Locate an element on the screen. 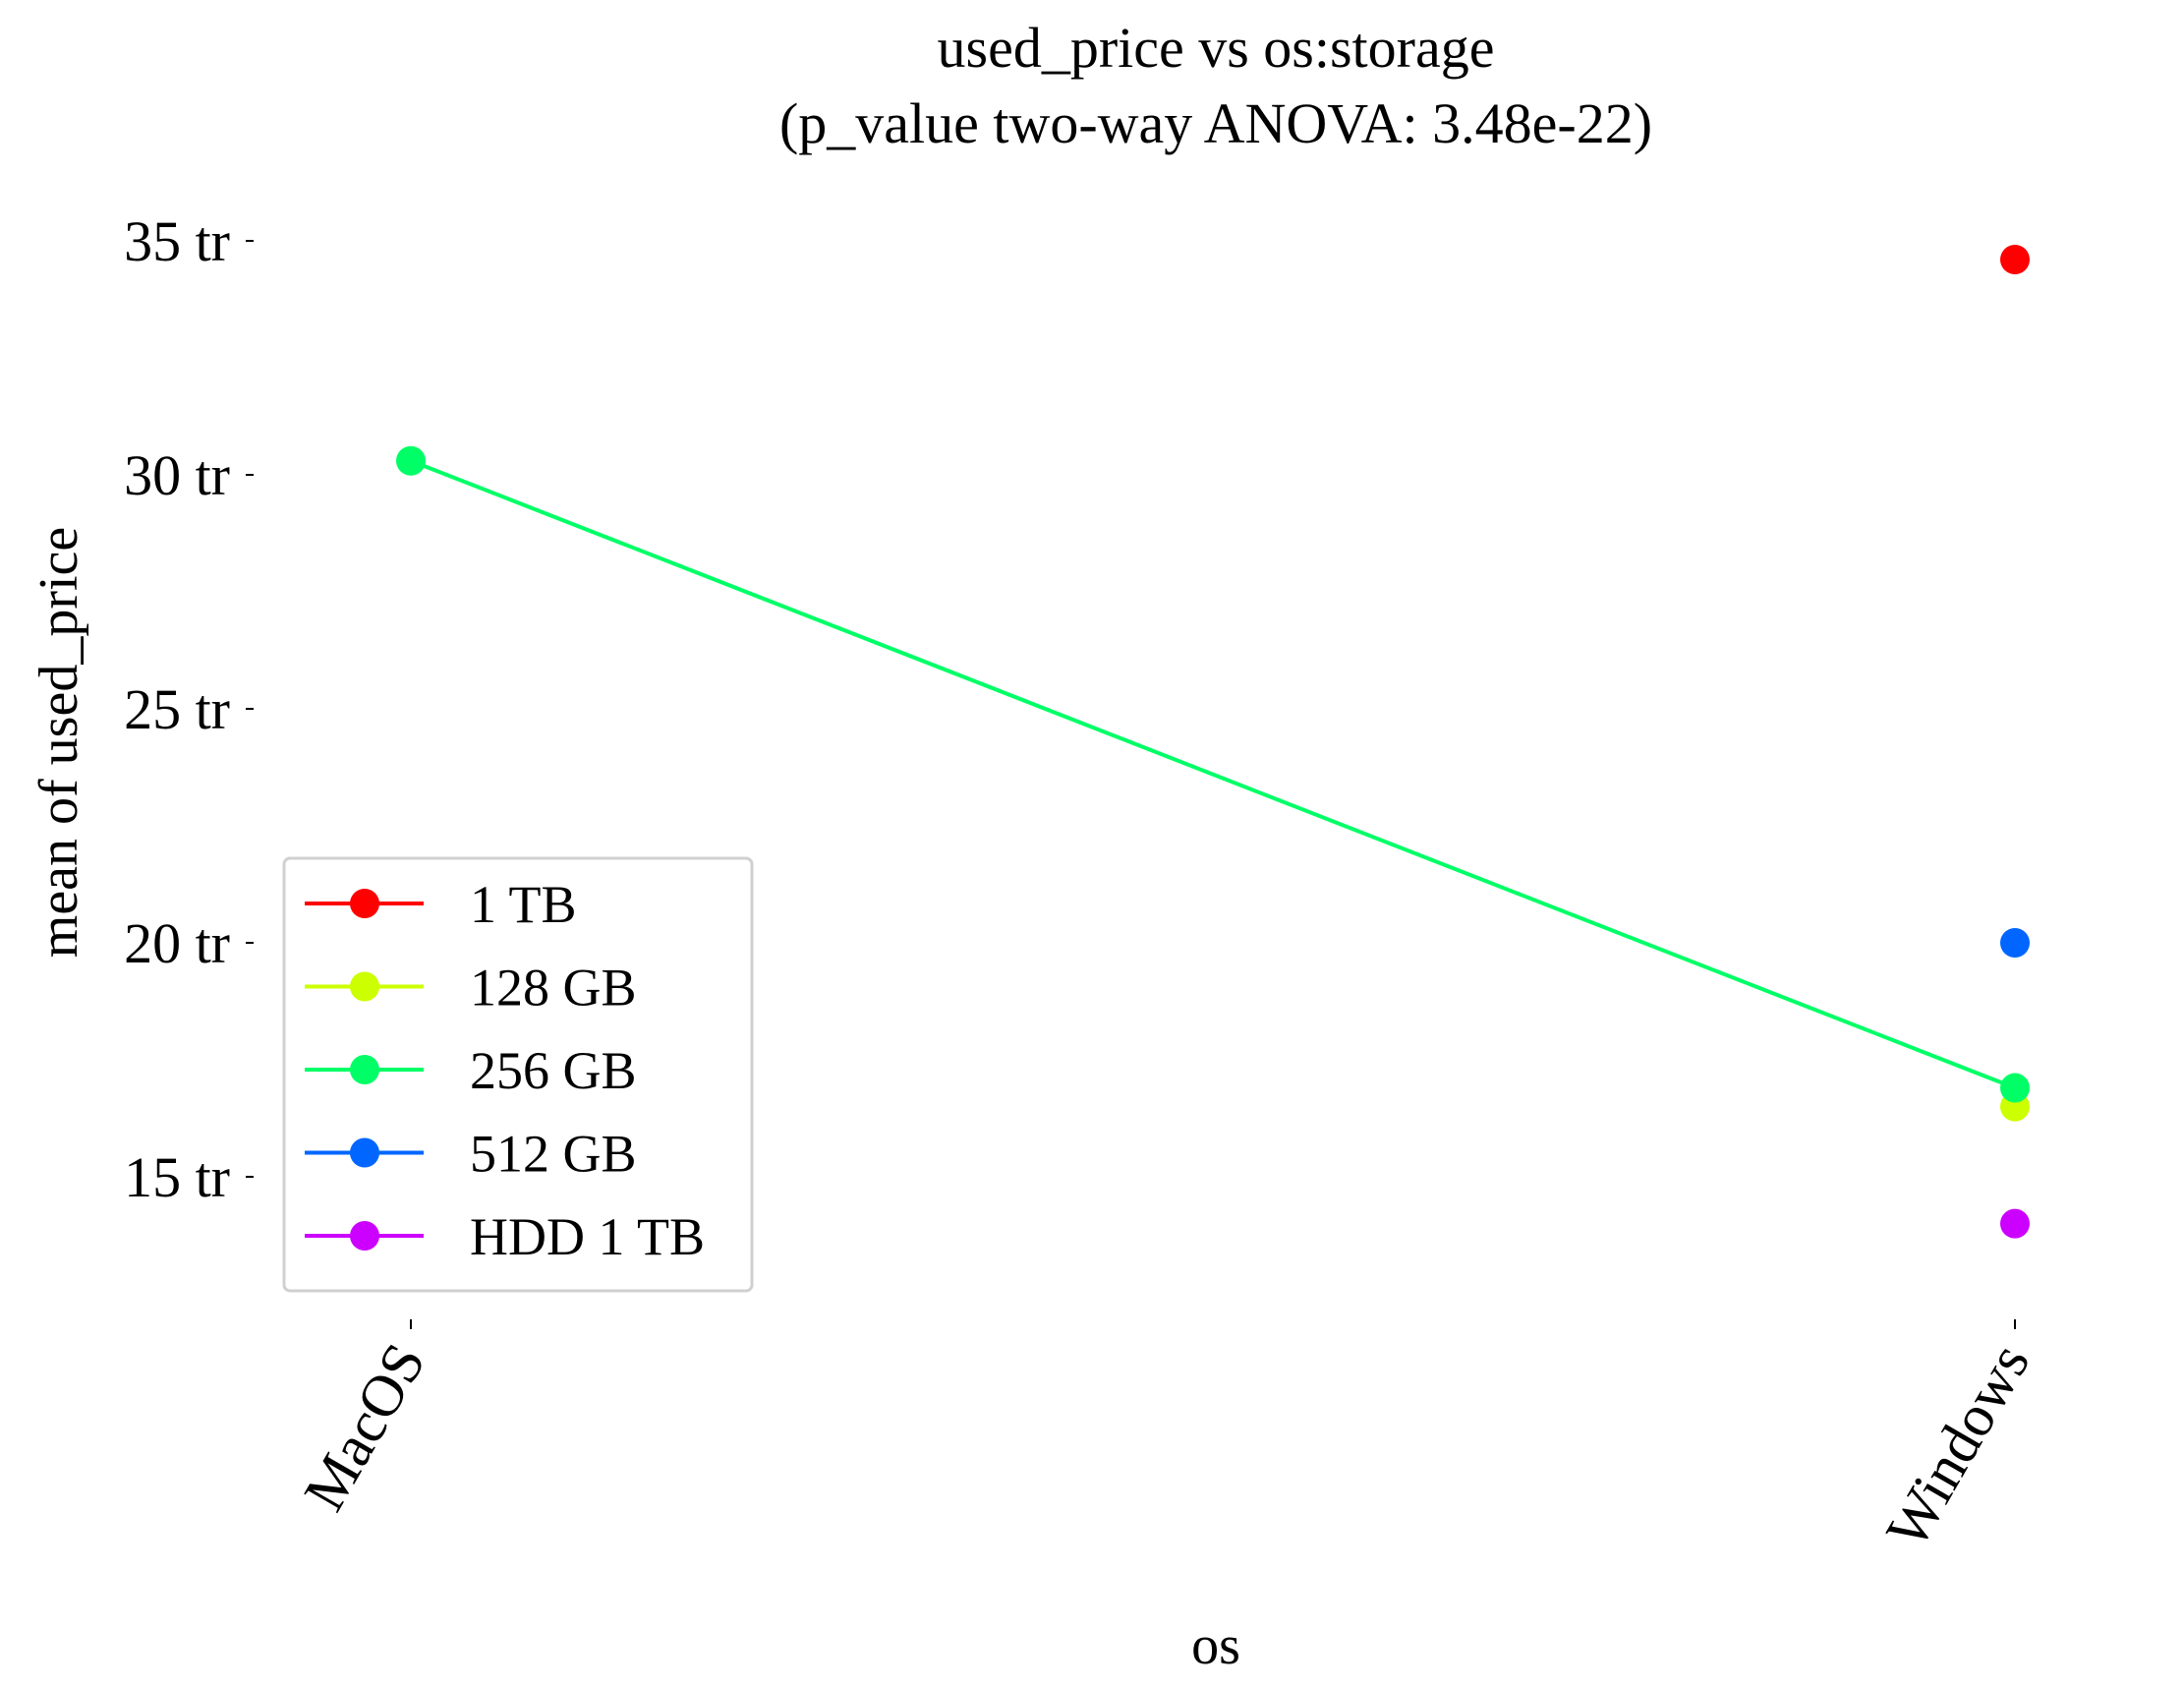  legend-frame is located at coordinates (518, 1074).